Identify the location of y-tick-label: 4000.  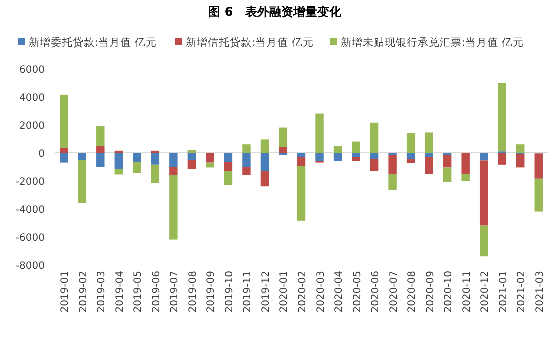
(32, 98).